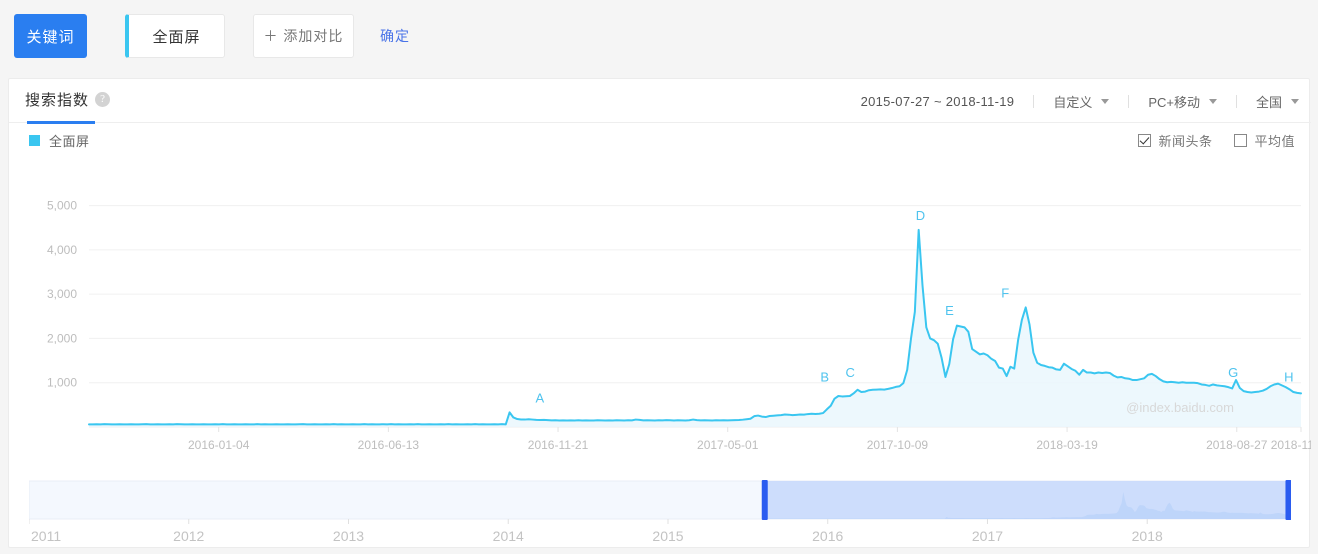 This screenshot has width=1318, height=554. What do you see at coordinates (728, 445) in the screenshot?
I see `x-axis-tick-label: 2017-05-01` at bounding box center [728, 445].